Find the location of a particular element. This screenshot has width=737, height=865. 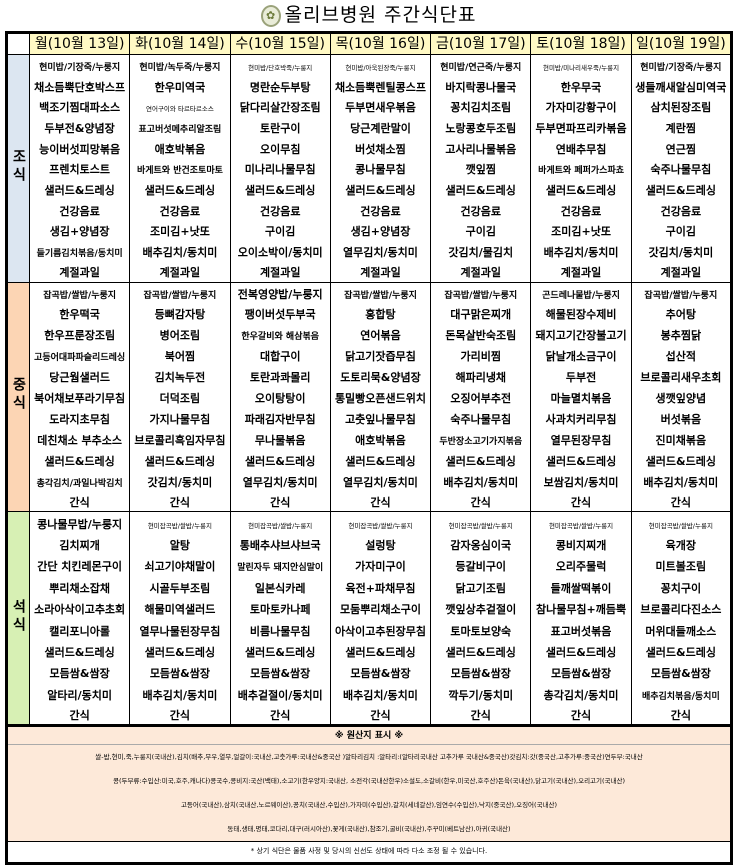

menu-cell: 도토리묵&양념장 is located at coordinates (380, 376).